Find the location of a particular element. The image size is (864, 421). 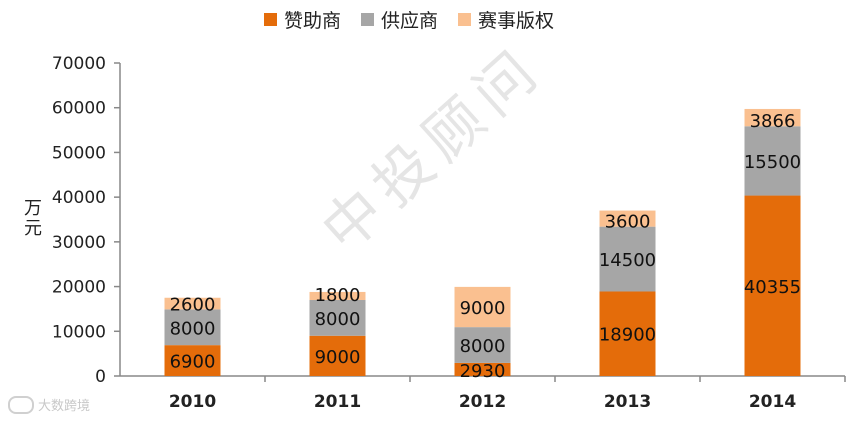

data-label: 14500 is located at coordinates (627, 260).